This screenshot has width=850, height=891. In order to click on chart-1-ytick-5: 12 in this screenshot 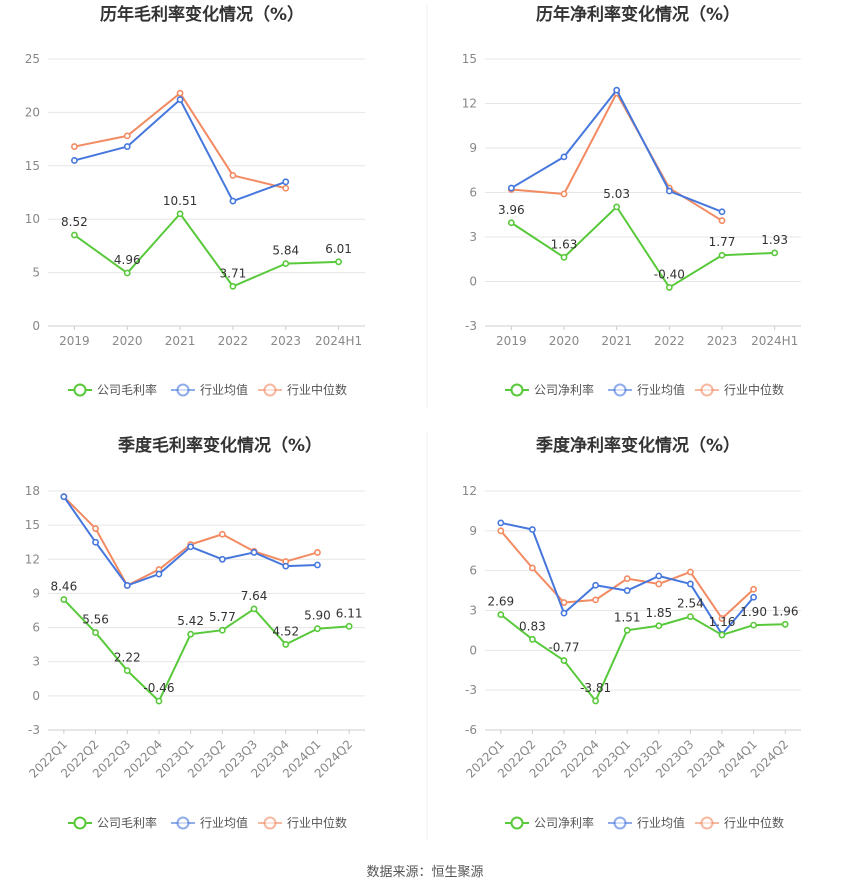, I will do `click(469, 104)`.